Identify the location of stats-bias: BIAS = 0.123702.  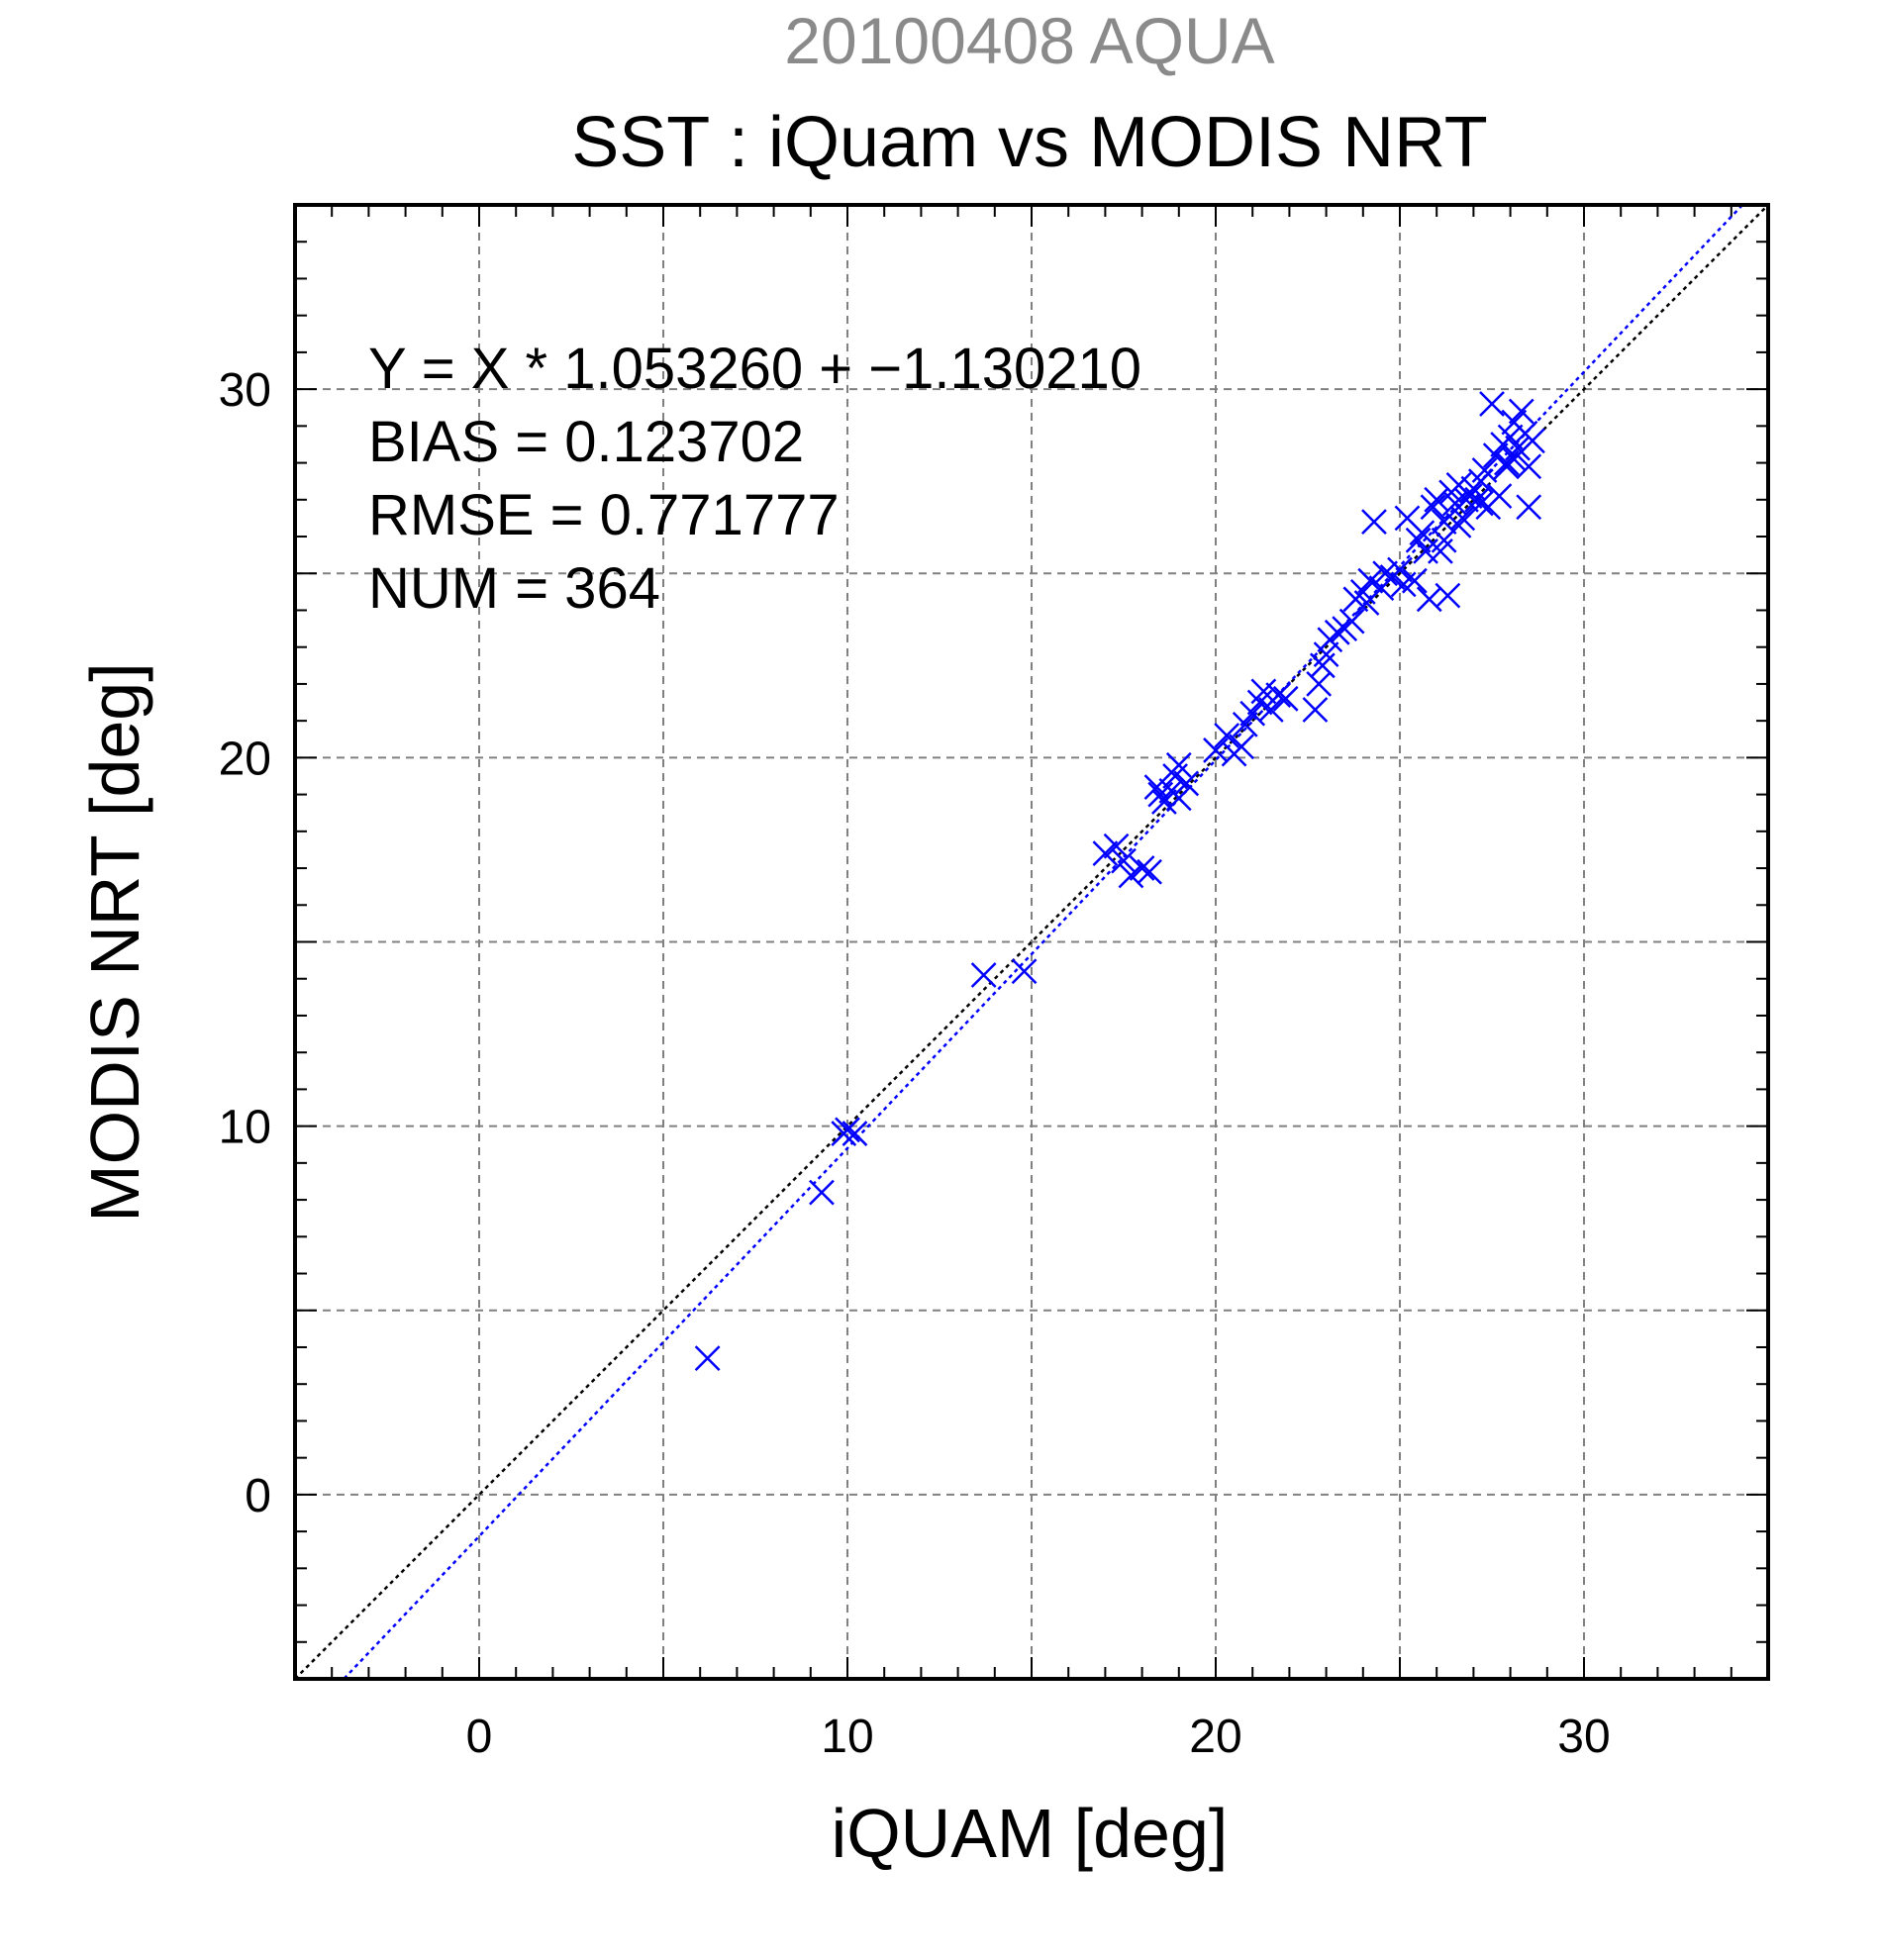
(586, 442).